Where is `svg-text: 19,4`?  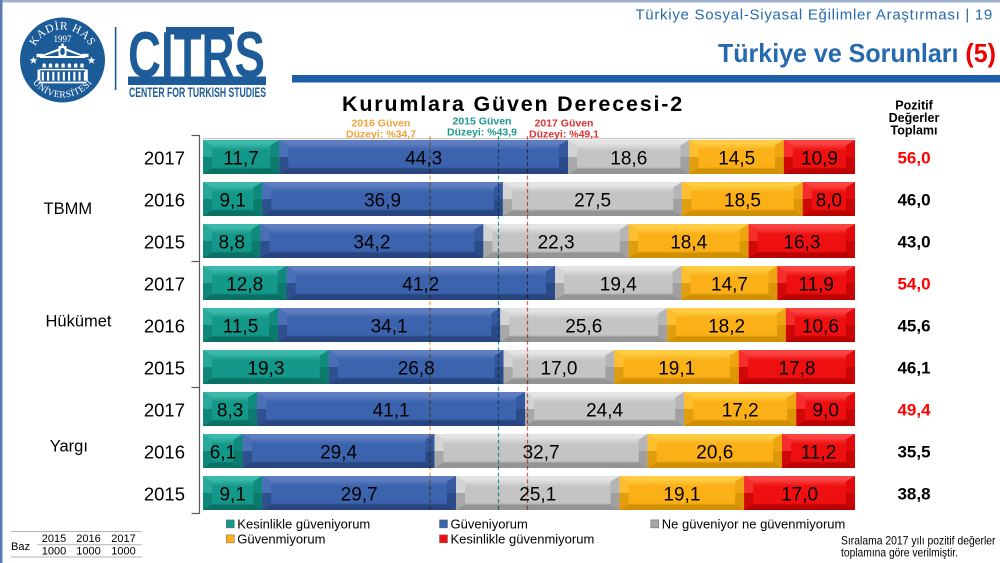
svg-text: 19,4 is located at coordinates (618, 285).